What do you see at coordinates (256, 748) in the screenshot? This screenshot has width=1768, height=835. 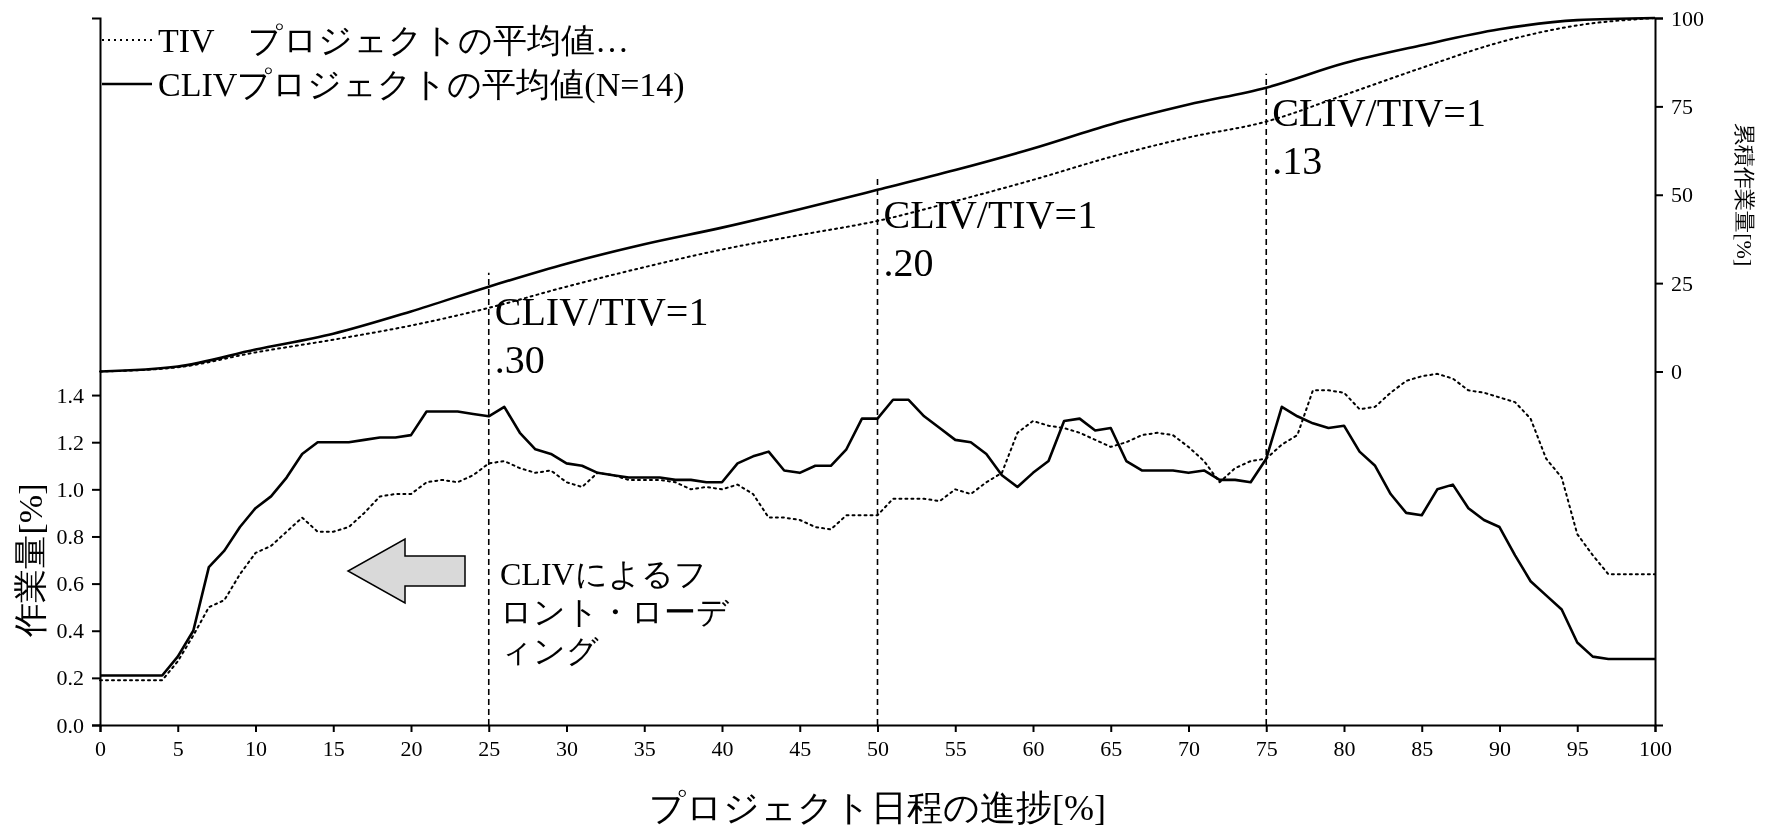 I see `x-tick-label: 10` at bounding box center [256, 748].